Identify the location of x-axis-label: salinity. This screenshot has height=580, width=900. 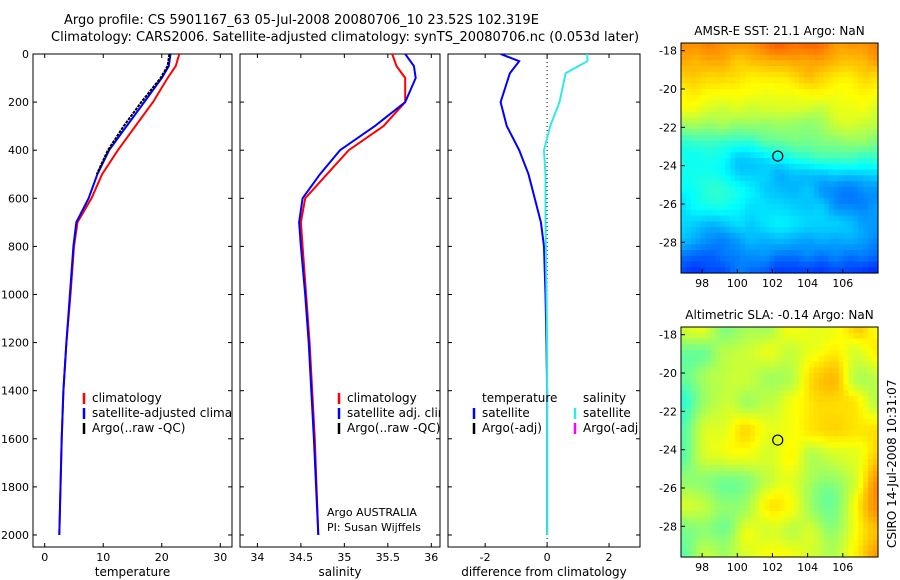
(339, 572).